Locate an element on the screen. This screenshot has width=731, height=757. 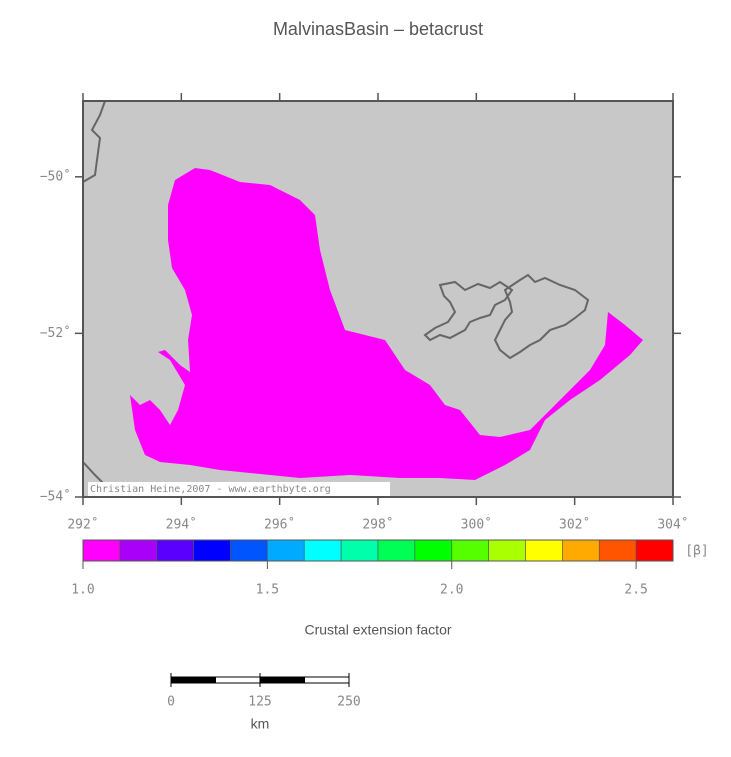
x-tick-label: 294˚ is located at coordinates (181, 525).